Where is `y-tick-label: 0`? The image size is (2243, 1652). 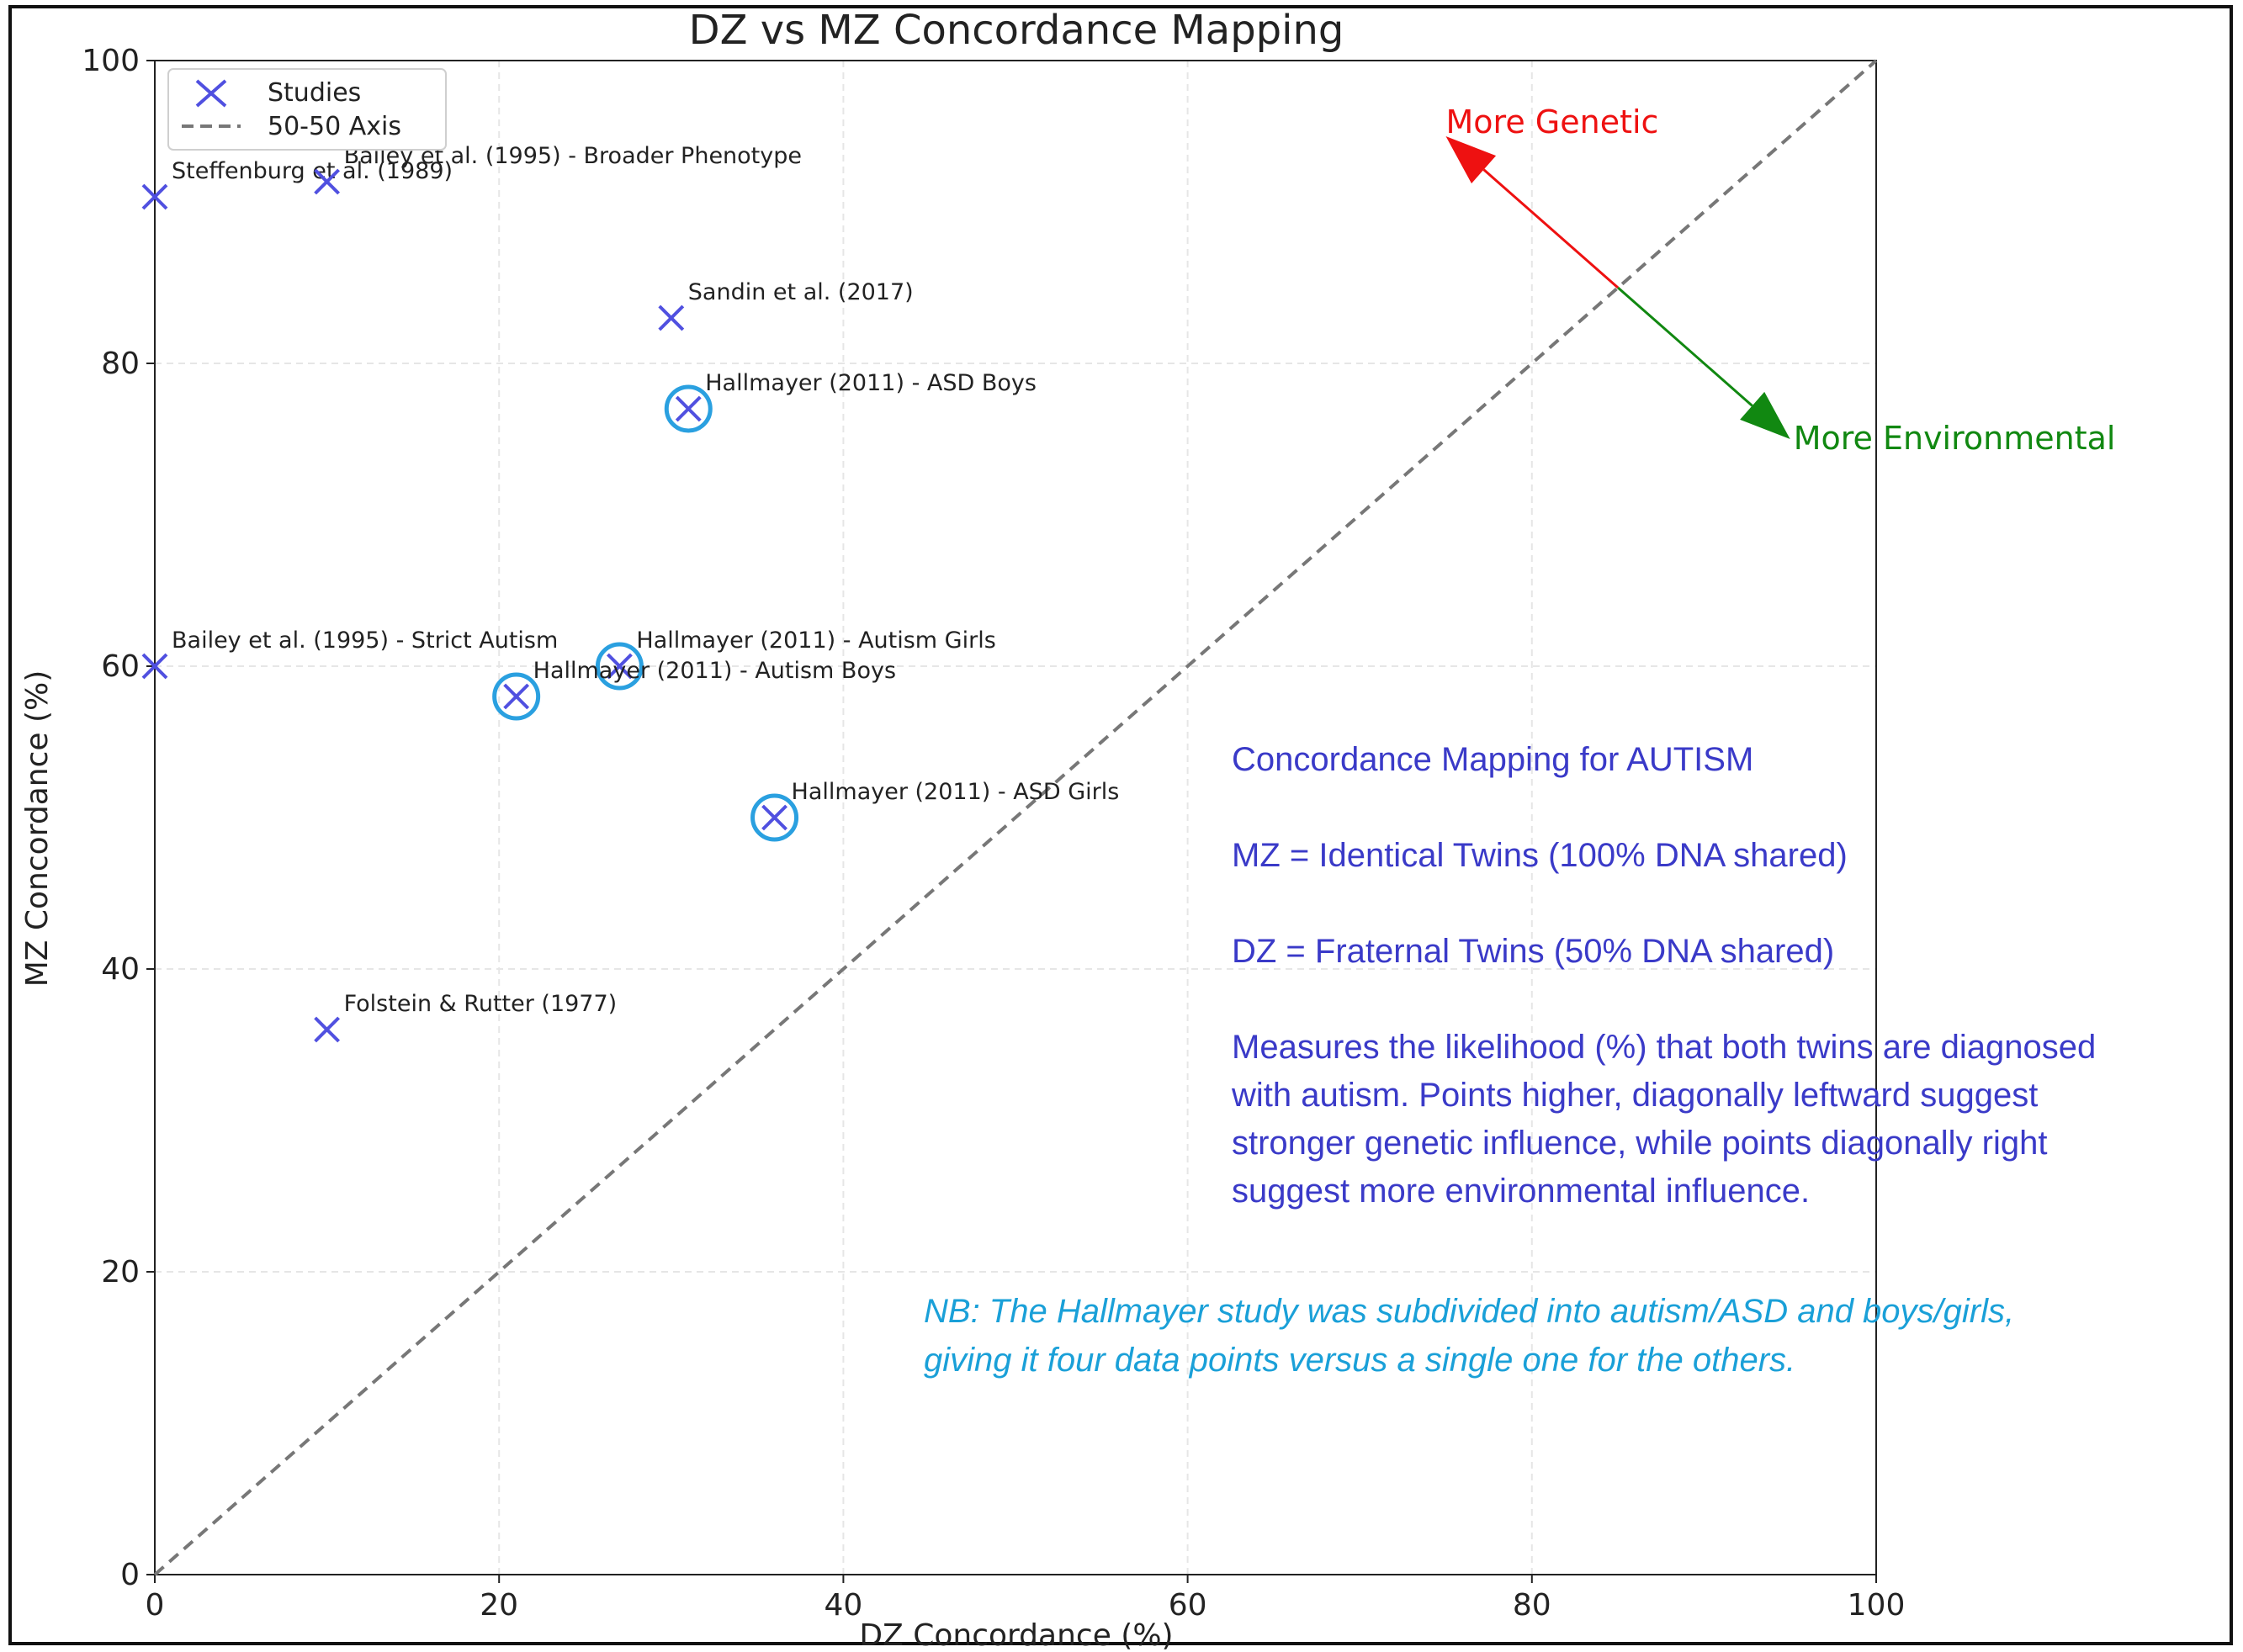 y-tick-label: 0 is located at coordinates (130, 1575).